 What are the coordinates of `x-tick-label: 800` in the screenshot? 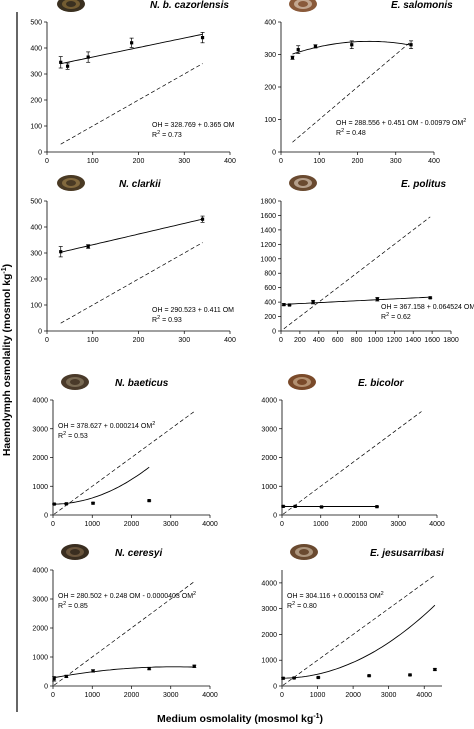 It's located at (357, 340).